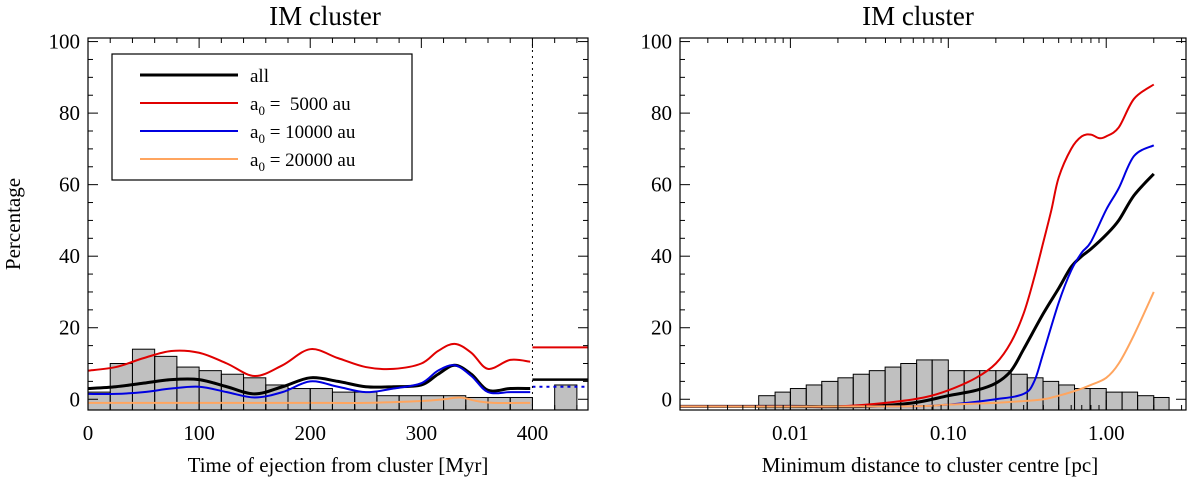  I want to click on left-xtick-label: 400, so click(533, 433).